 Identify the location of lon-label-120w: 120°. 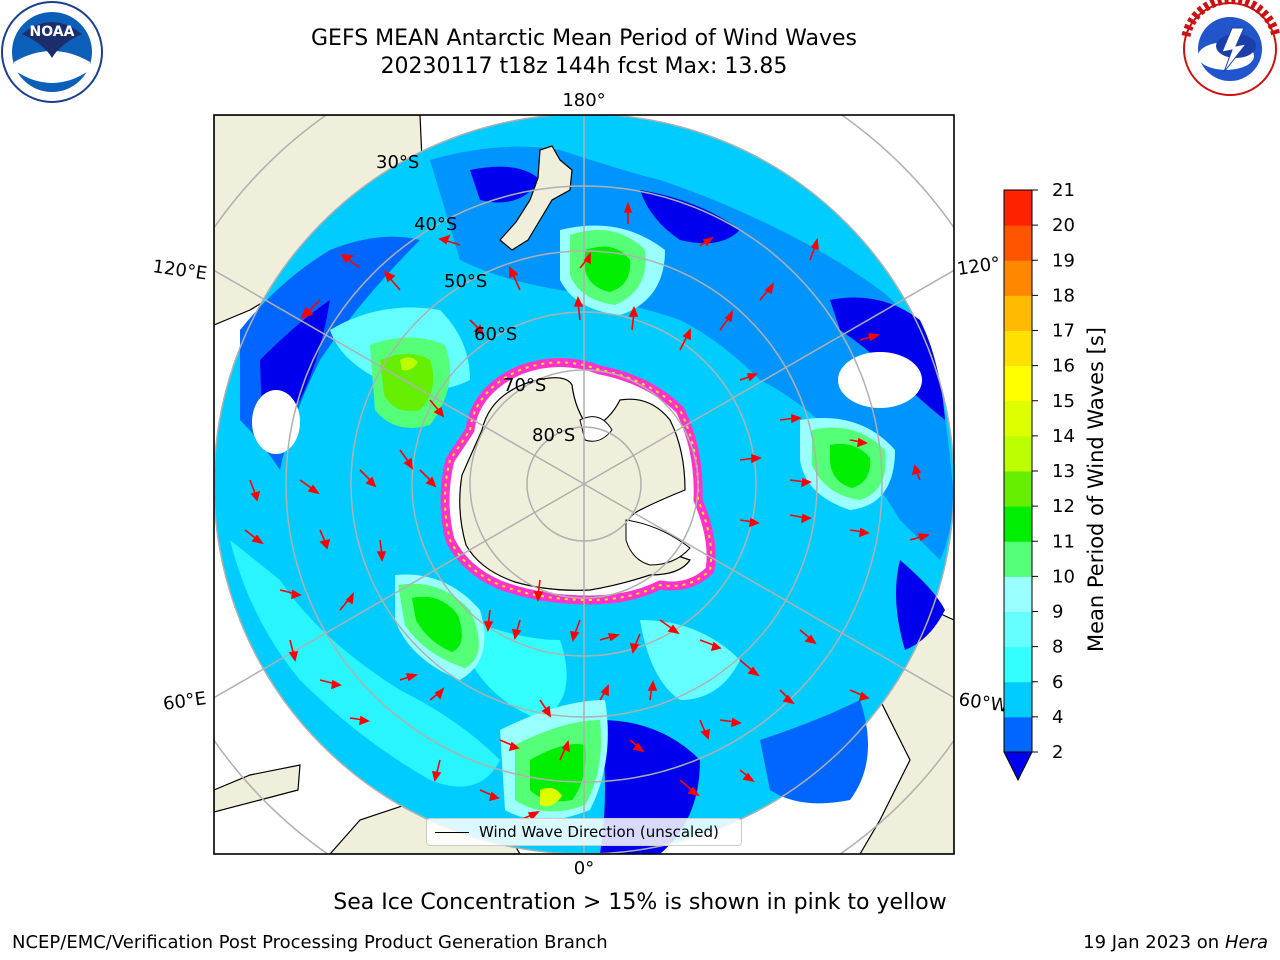
(979, 266).